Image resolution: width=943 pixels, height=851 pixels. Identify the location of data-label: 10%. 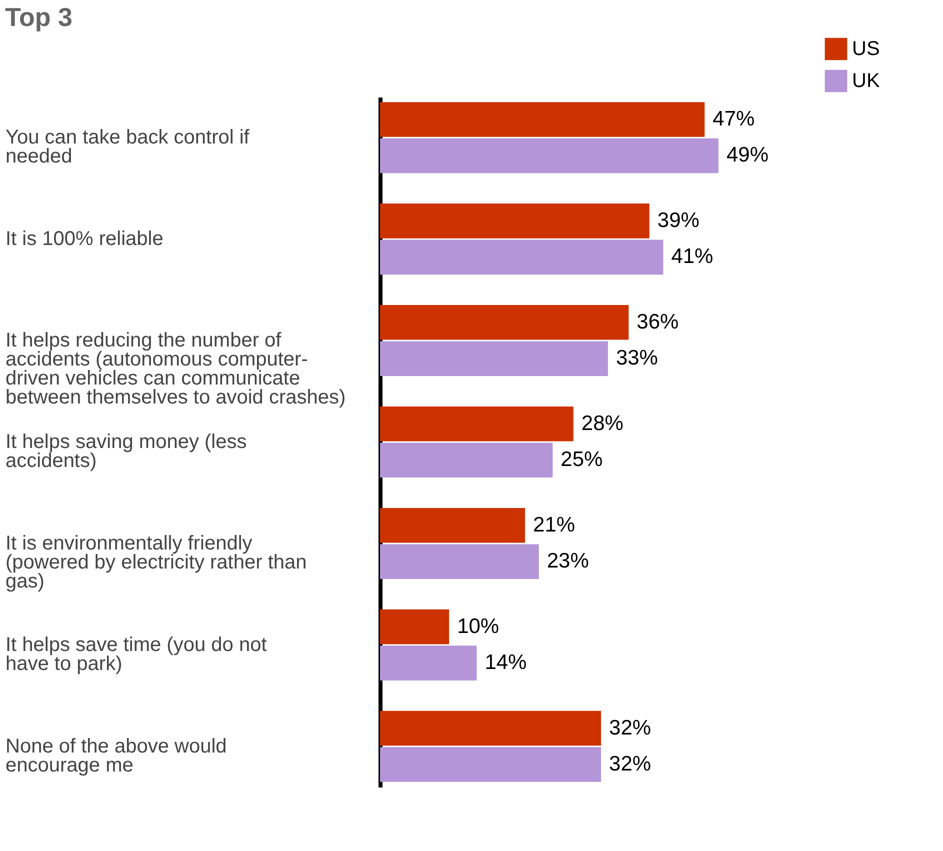
(478, 626).